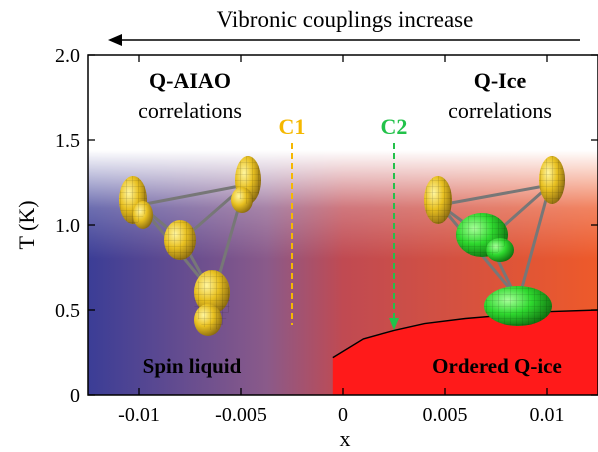 The image size is (598, 452). What do you see at coordinates (67, 226) in the screenshot?
I see `y-tick-label: 1.0` at bounding box center [67, 226].